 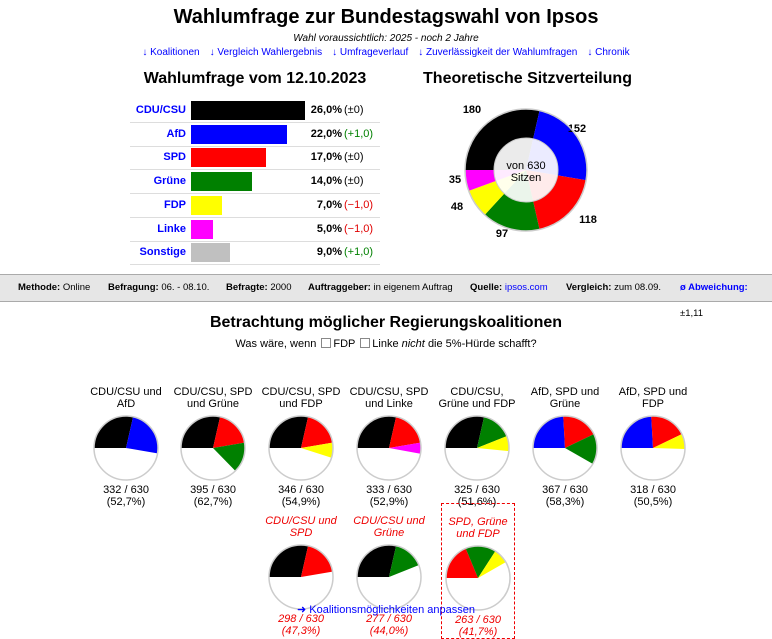 I want to click on donut-ring, so click(x=526, y=170).